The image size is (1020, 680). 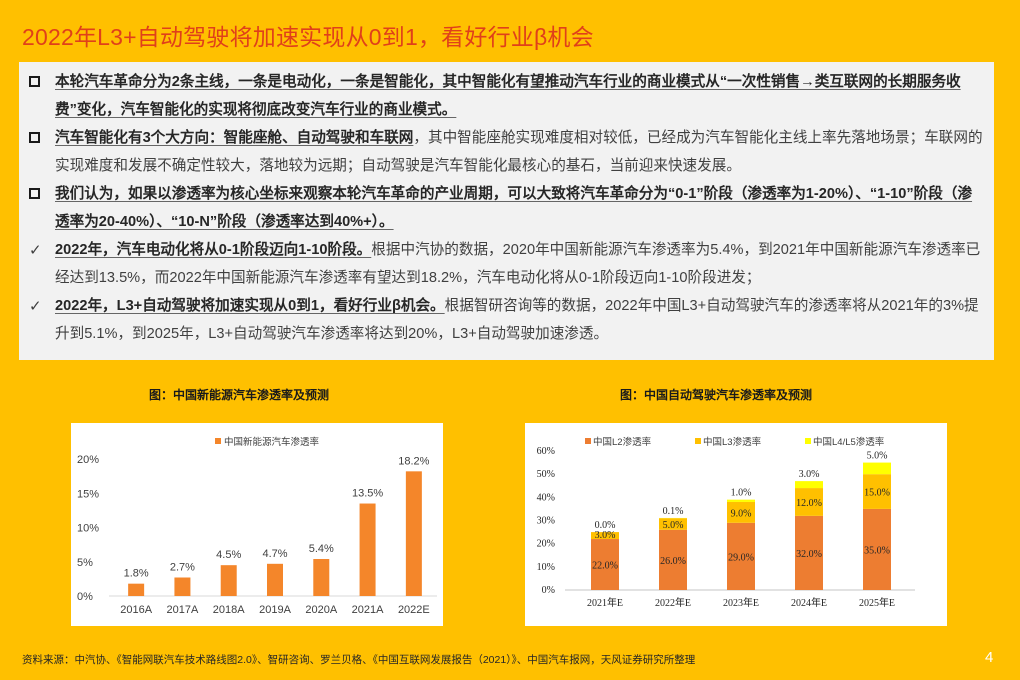 What do you see at coordinates (741, 602) in the screenshot?
I see `x-tick-label: 2023年E` at bounding box center [741, 602].